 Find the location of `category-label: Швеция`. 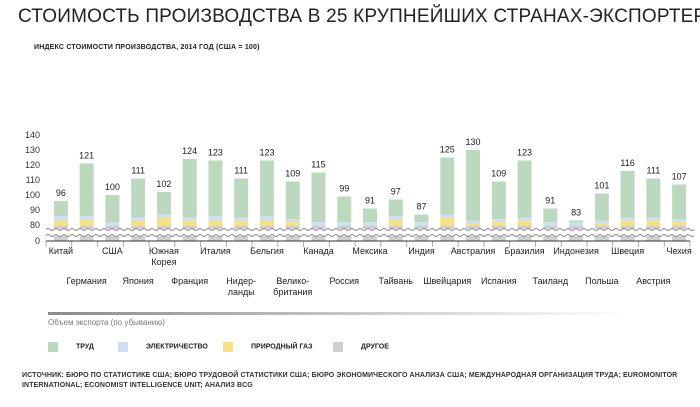

category-label: Швеция is located at coordinates (627, 251).